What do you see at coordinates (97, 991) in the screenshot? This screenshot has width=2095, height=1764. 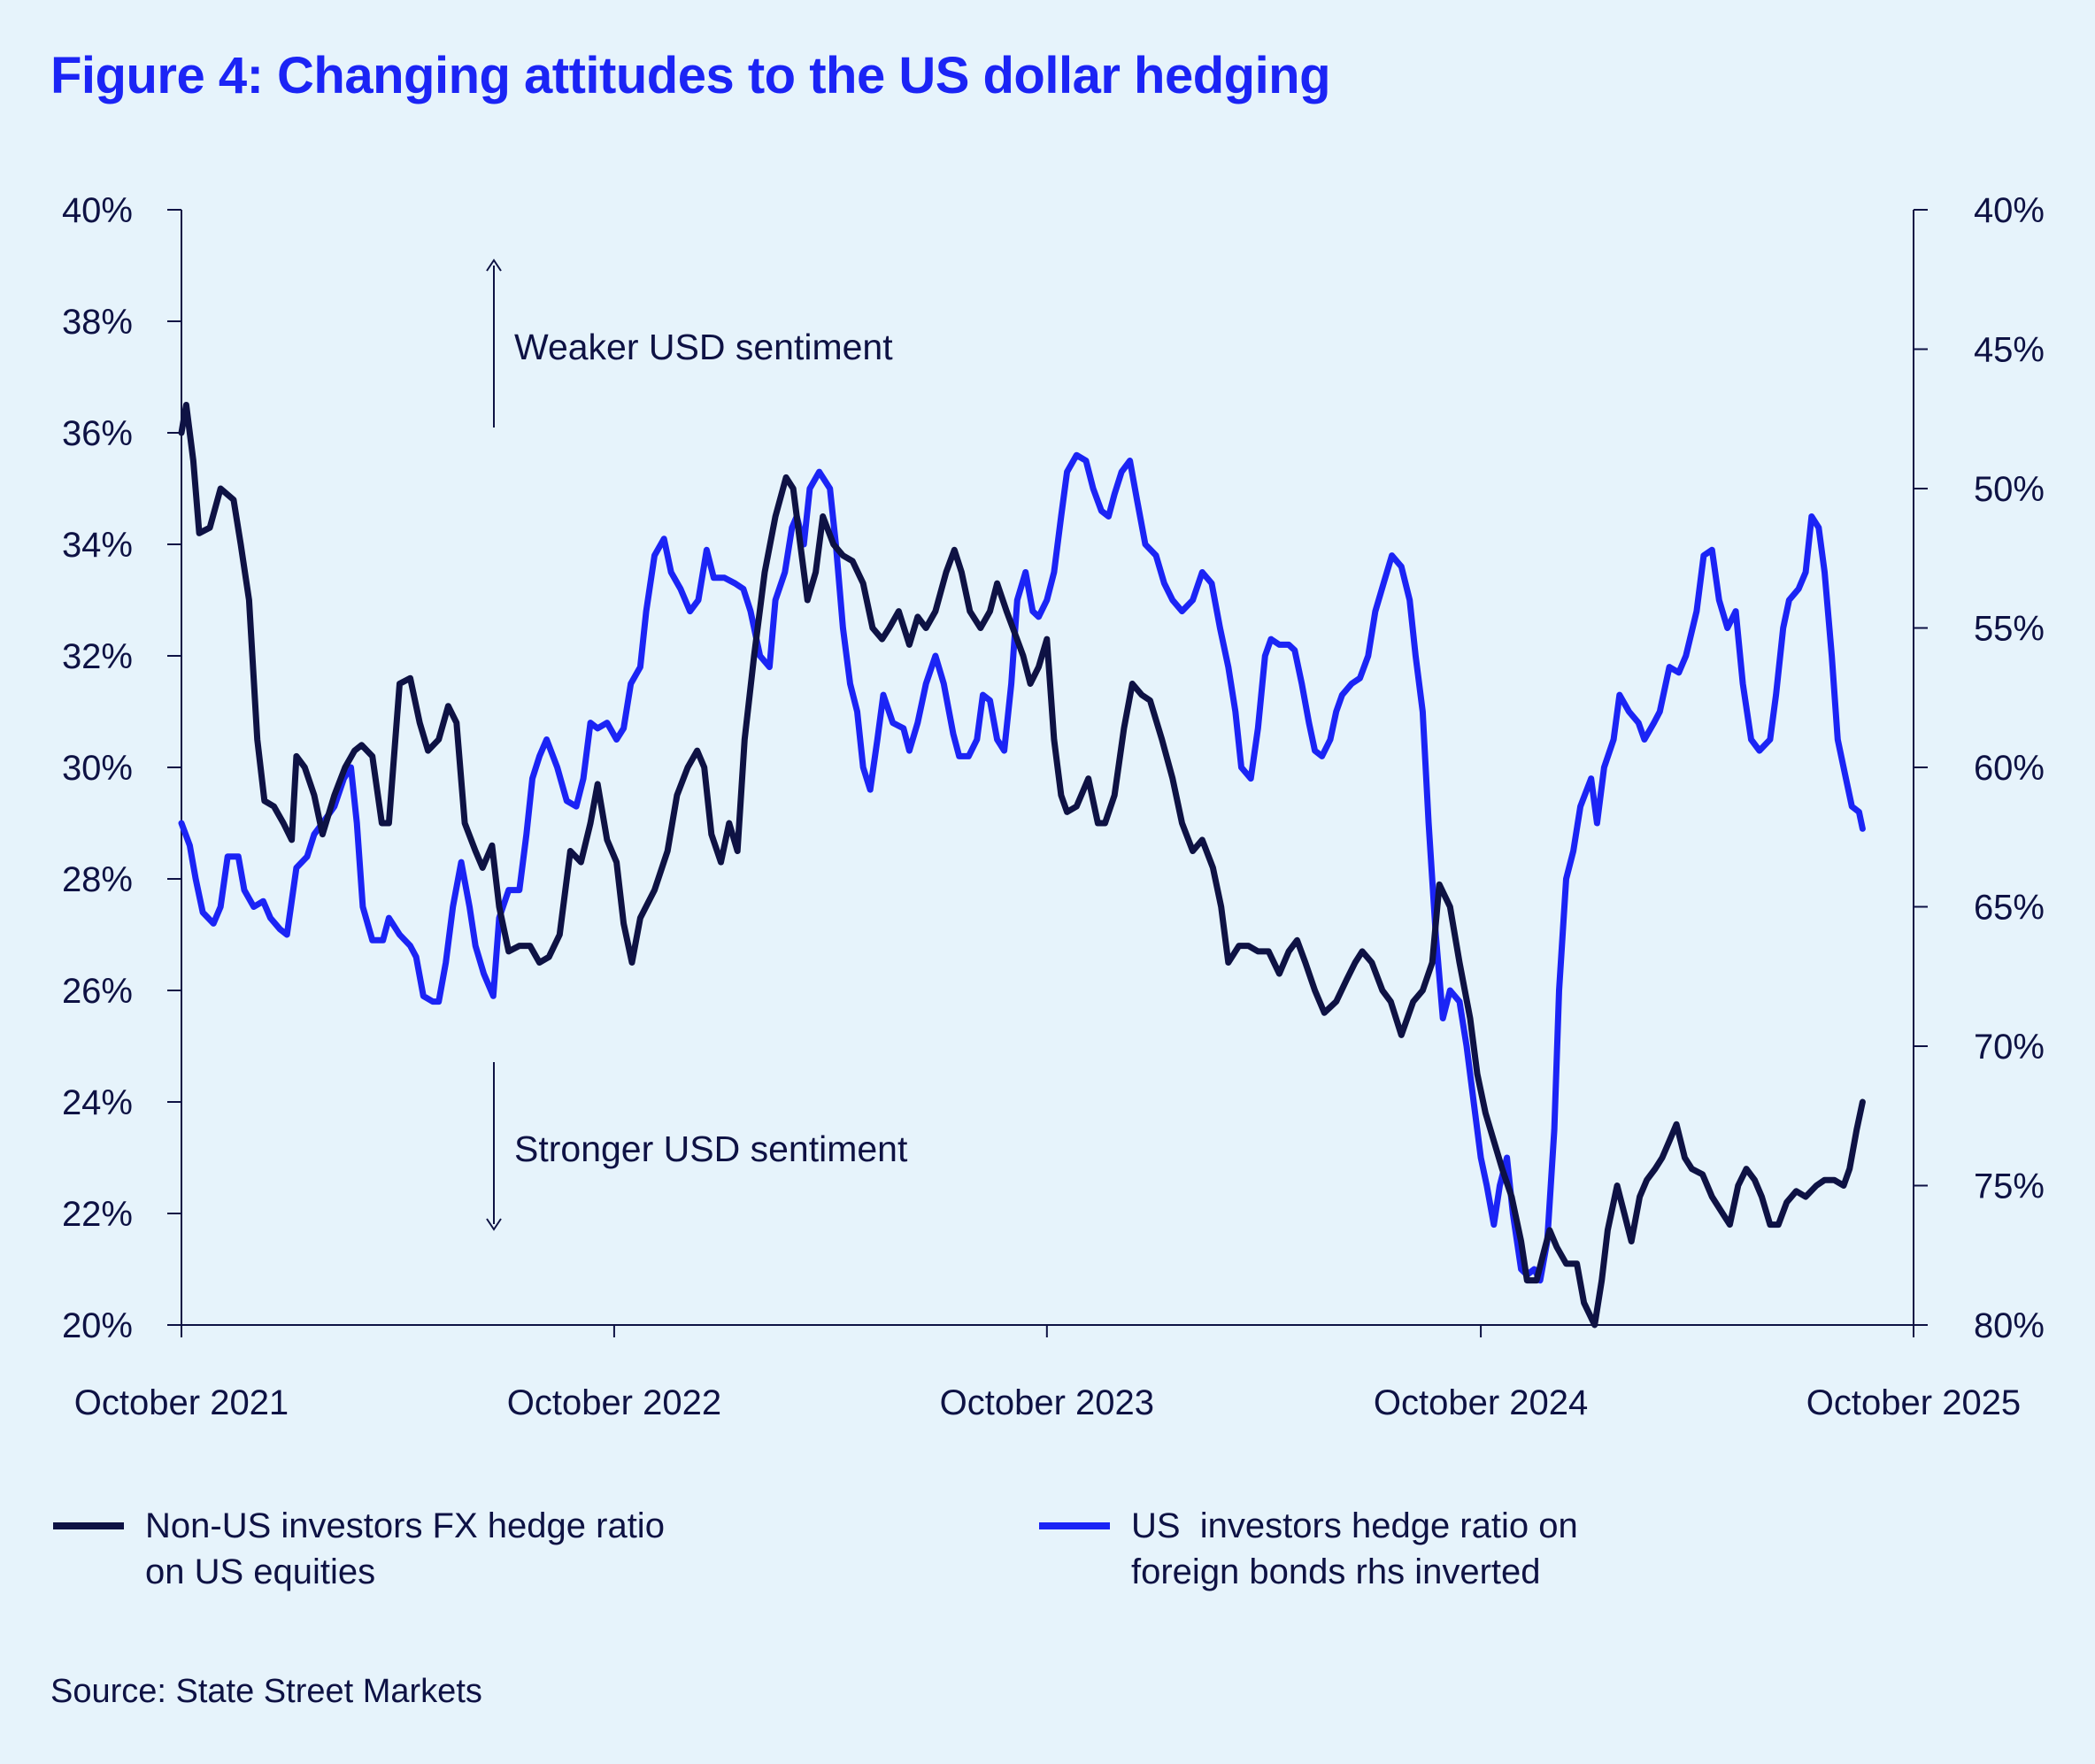 I see `left-axis-tick-label: 26%` at bounding box center [97, 991].